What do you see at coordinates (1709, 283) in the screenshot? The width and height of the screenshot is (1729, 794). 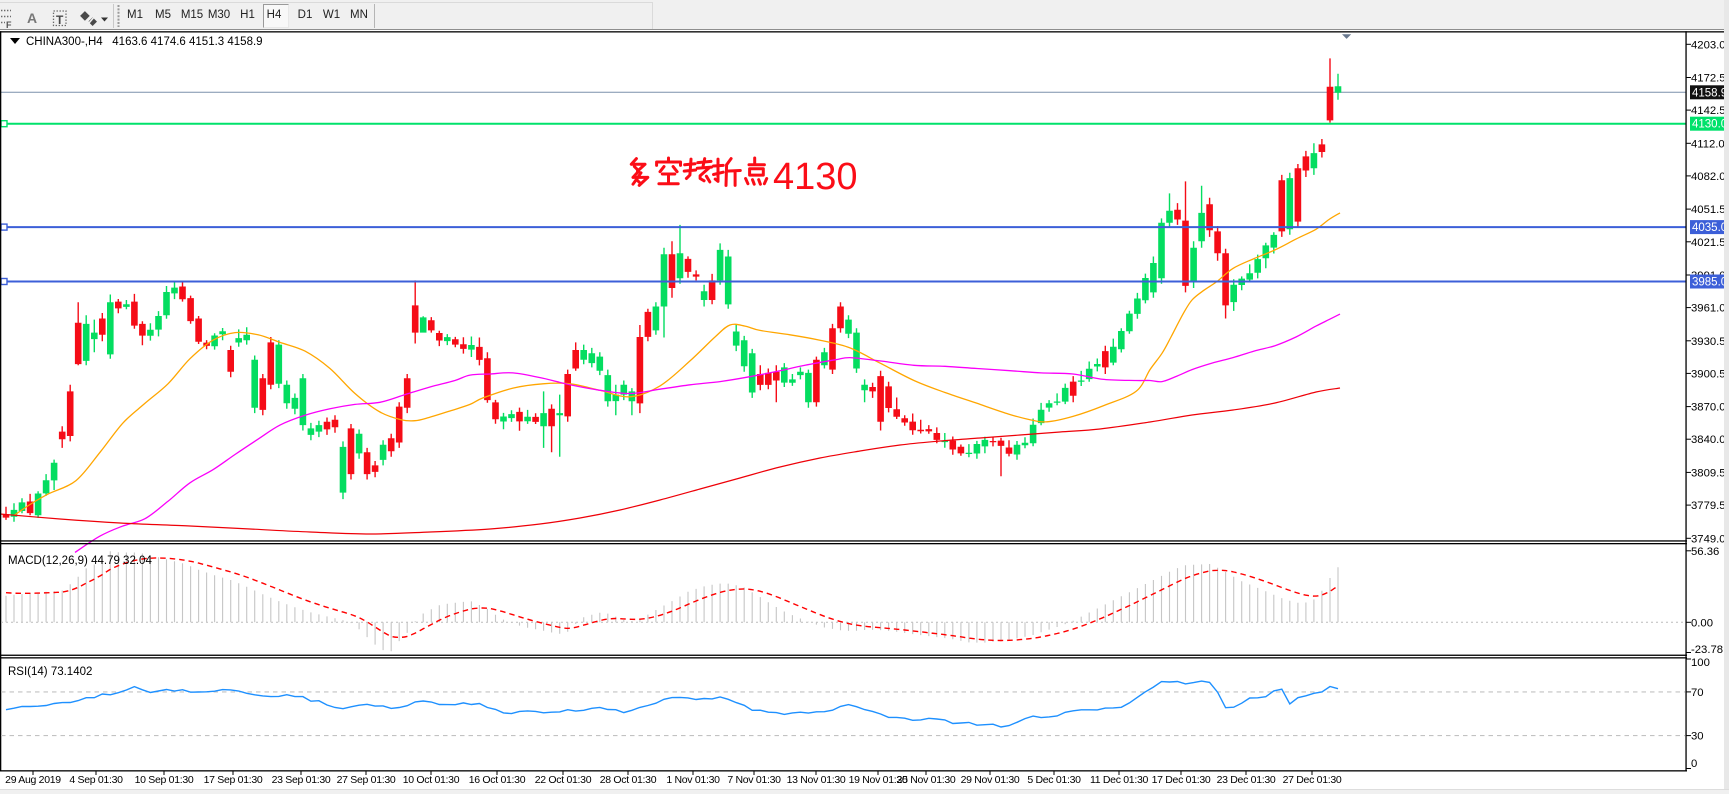 I see `svg-text: 3985.0` at bounding box center [1709, 283].